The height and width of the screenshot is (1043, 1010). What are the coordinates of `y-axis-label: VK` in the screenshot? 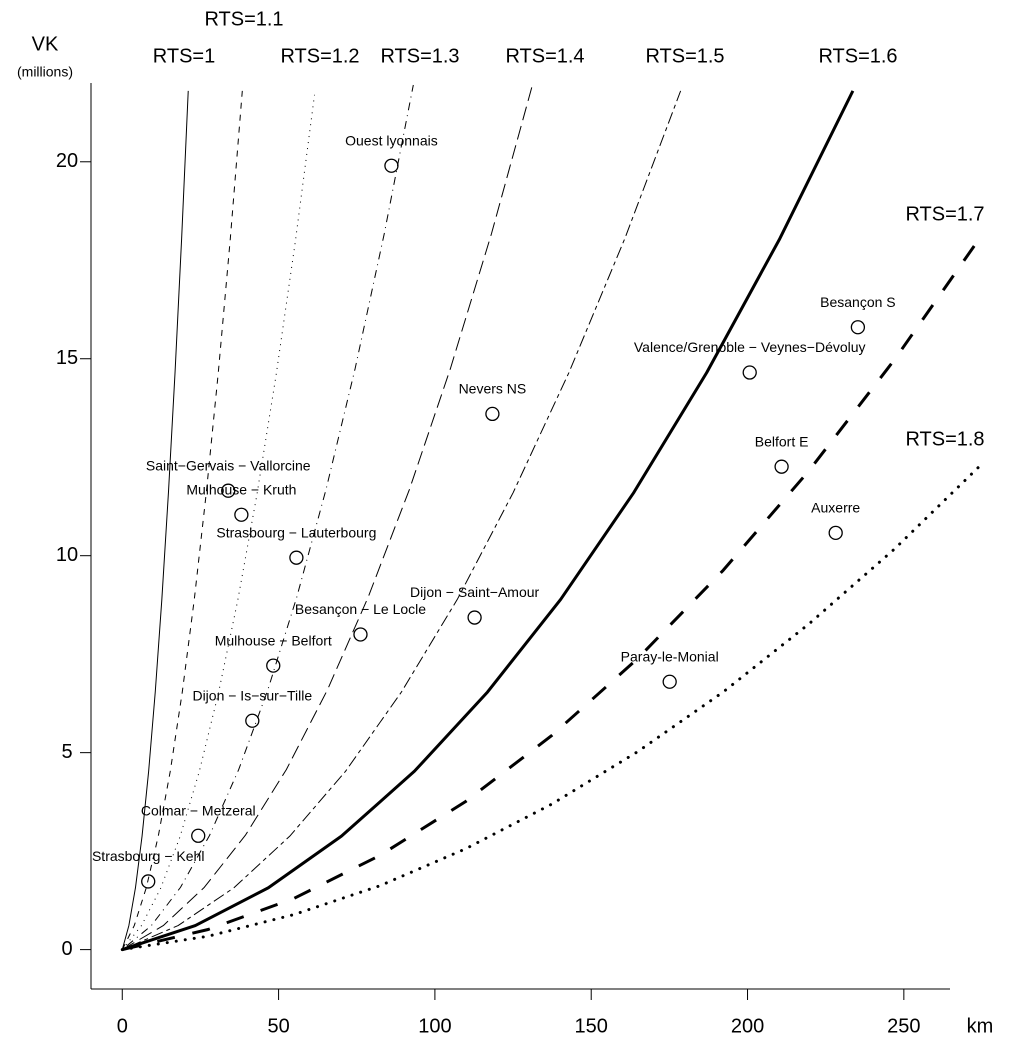 It's located at (45, 44).